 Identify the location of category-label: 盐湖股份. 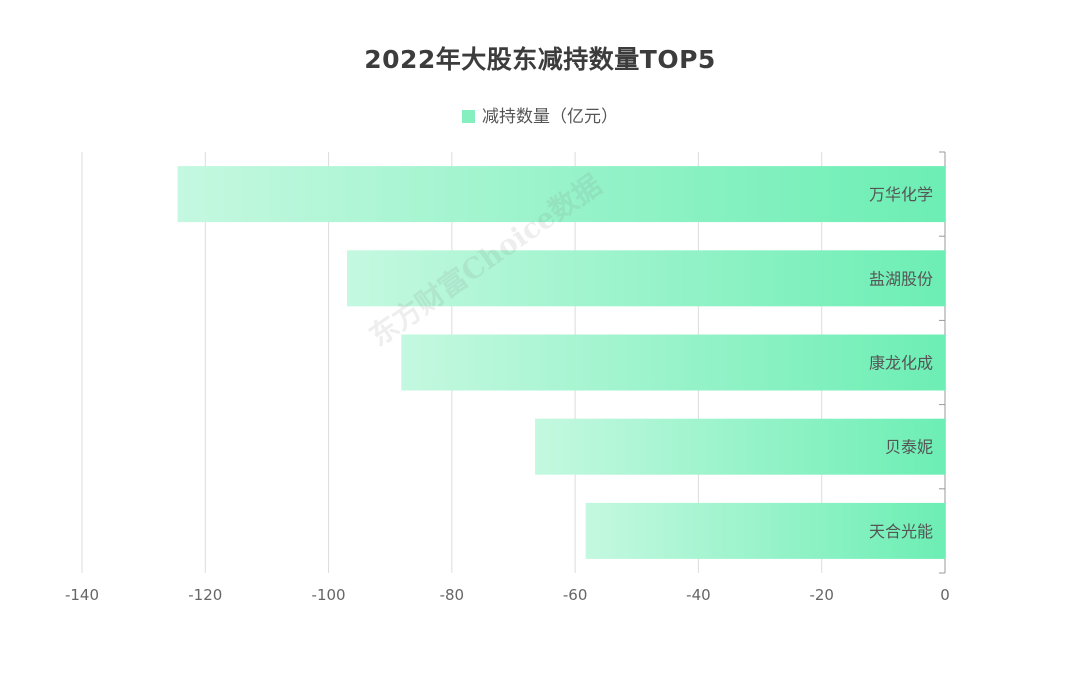
(901, 278).